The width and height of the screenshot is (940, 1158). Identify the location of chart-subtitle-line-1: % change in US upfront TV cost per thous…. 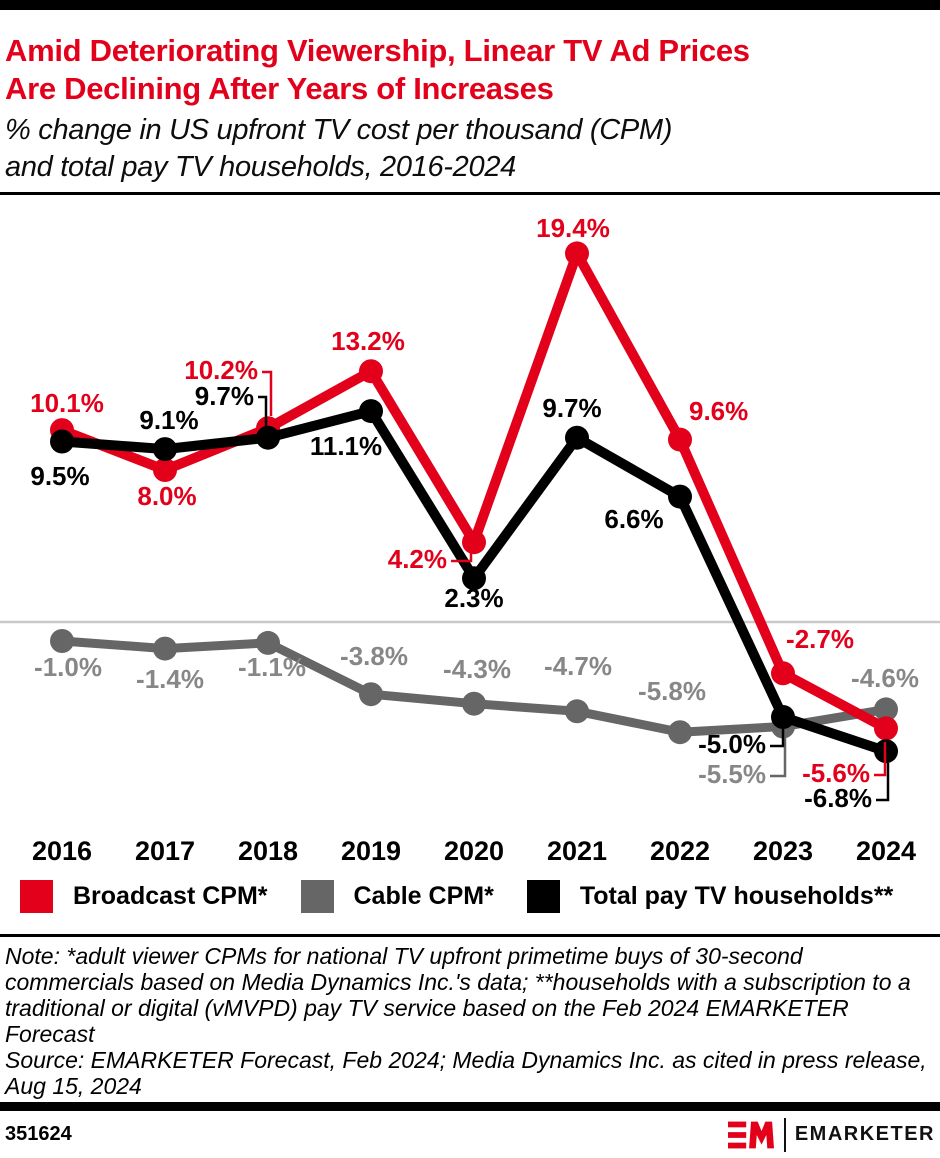
(339, 130).